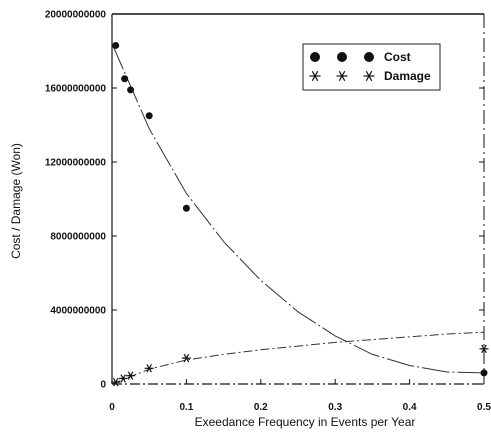 Image resolution: width=491 pixels, height=432 pixels. I want to click on legend-cost-markers, so click(342, 57).